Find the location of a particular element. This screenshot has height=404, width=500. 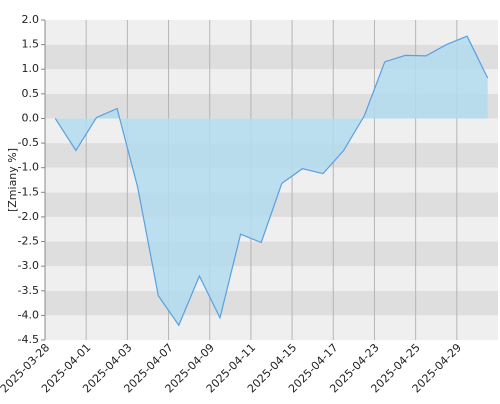

y-tick-label: -2.0 is located at coordinates (28, 216).